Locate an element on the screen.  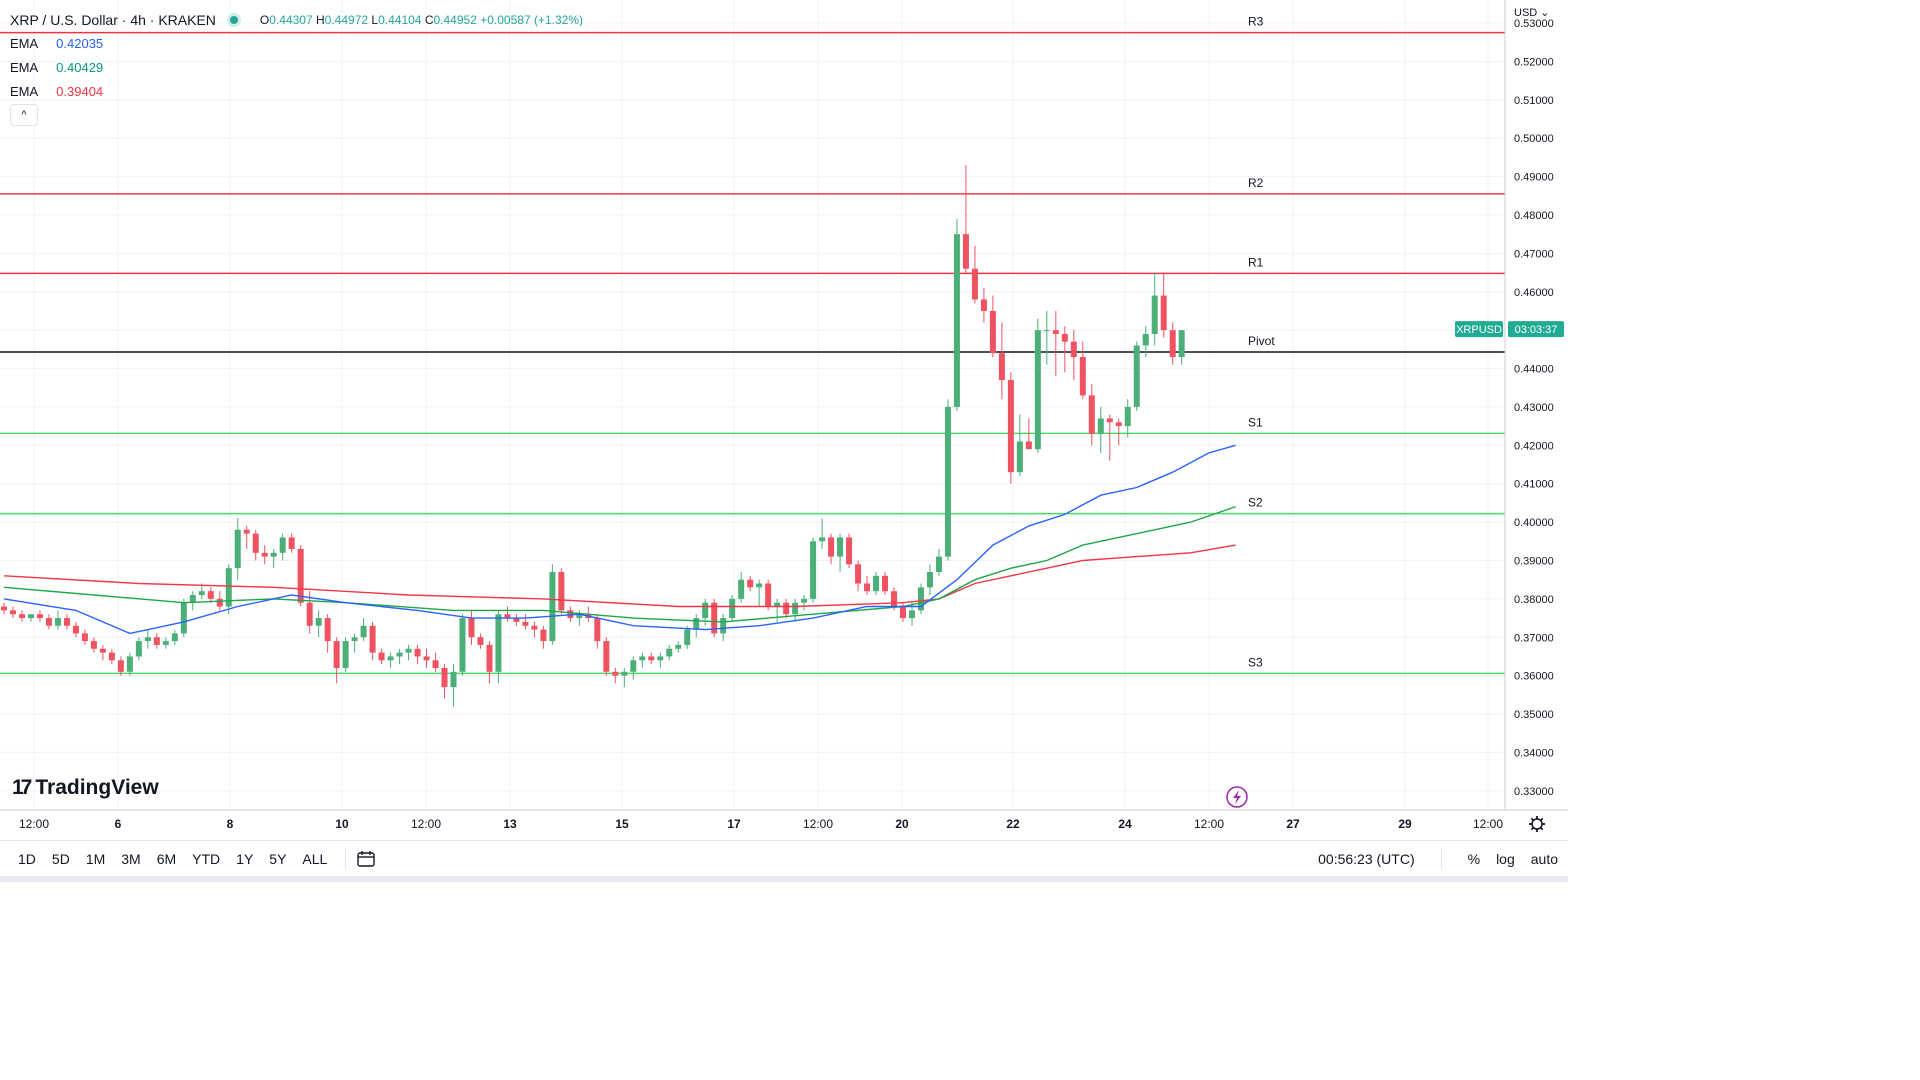
indicator-label: EMA is located at coordinates (24, 43).